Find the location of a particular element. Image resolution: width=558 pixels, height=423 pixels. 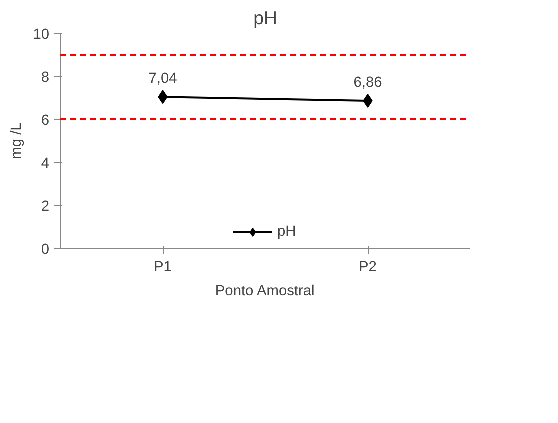

data-label: 7,04 is located at coordinates (163, 79).